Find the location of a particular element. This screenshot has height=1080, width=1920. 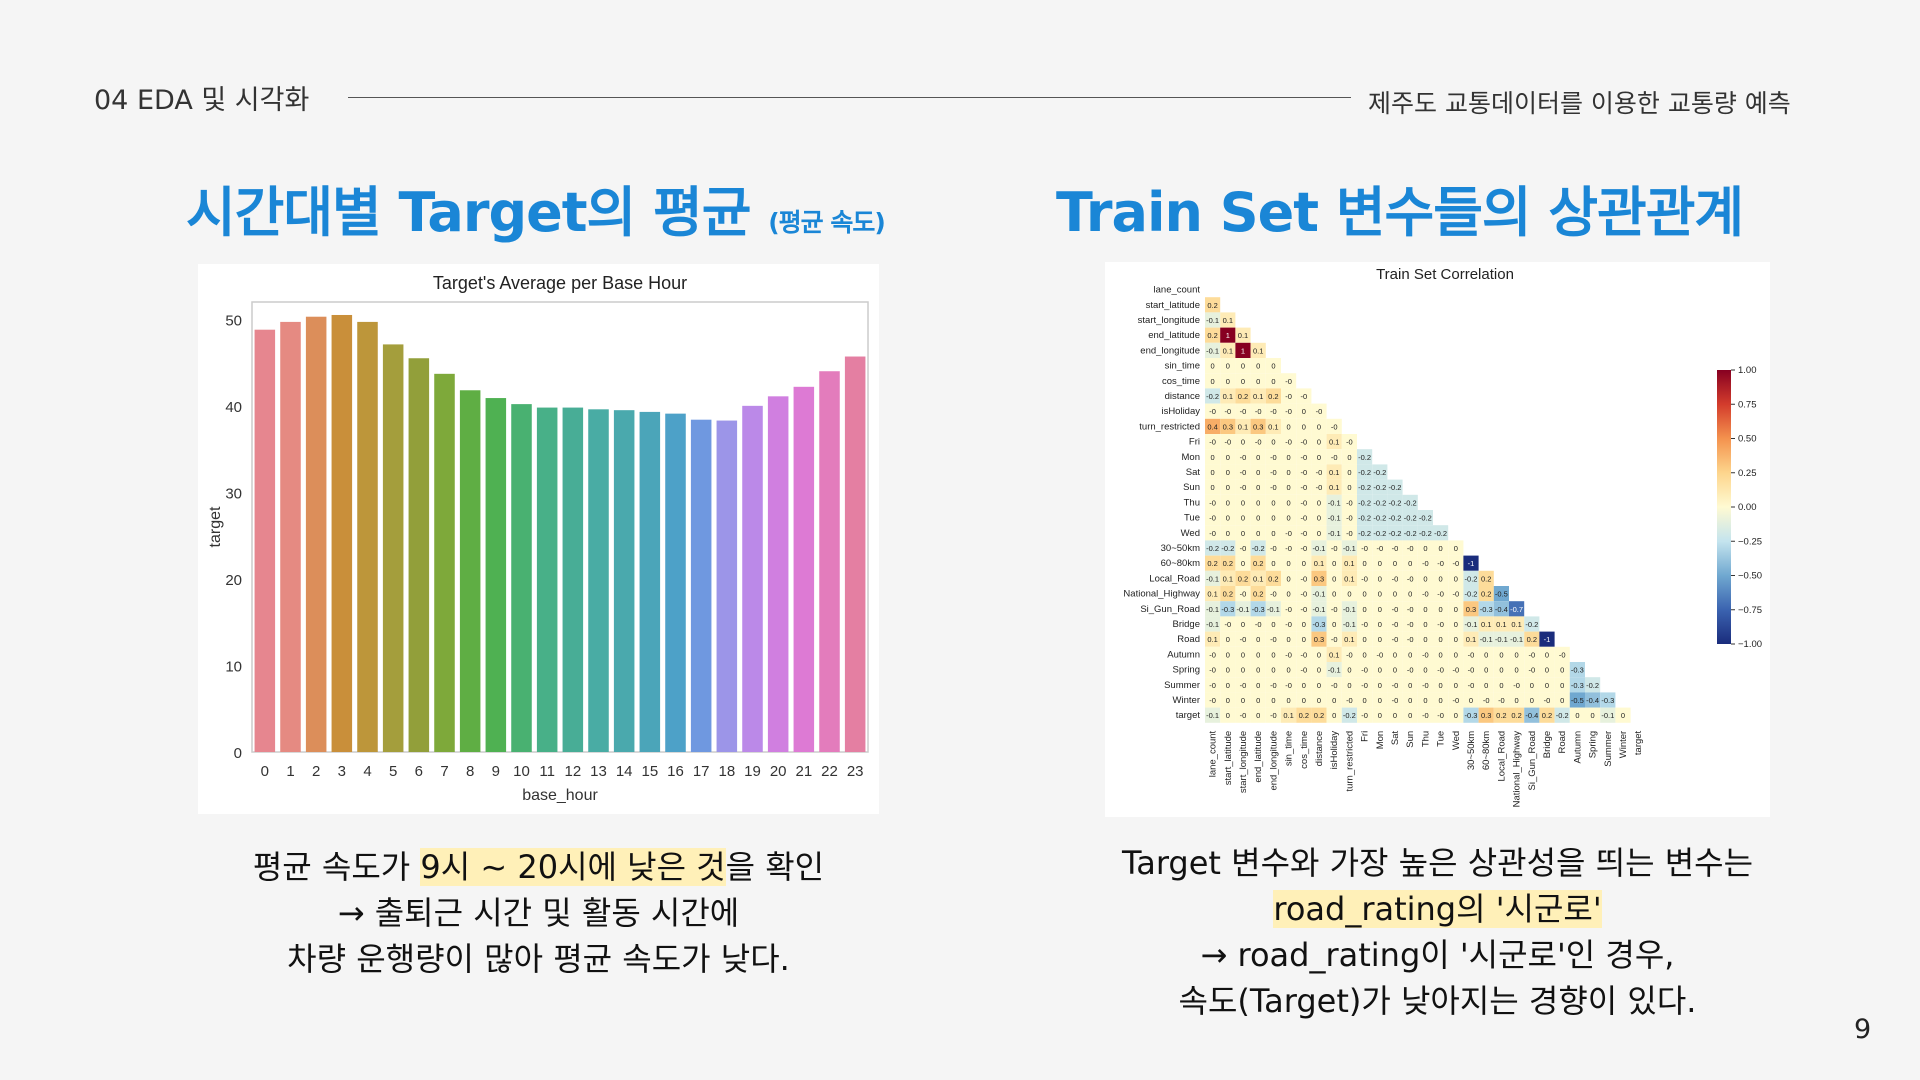

x-tick-label: 14 is located at coordinates (624, 771).